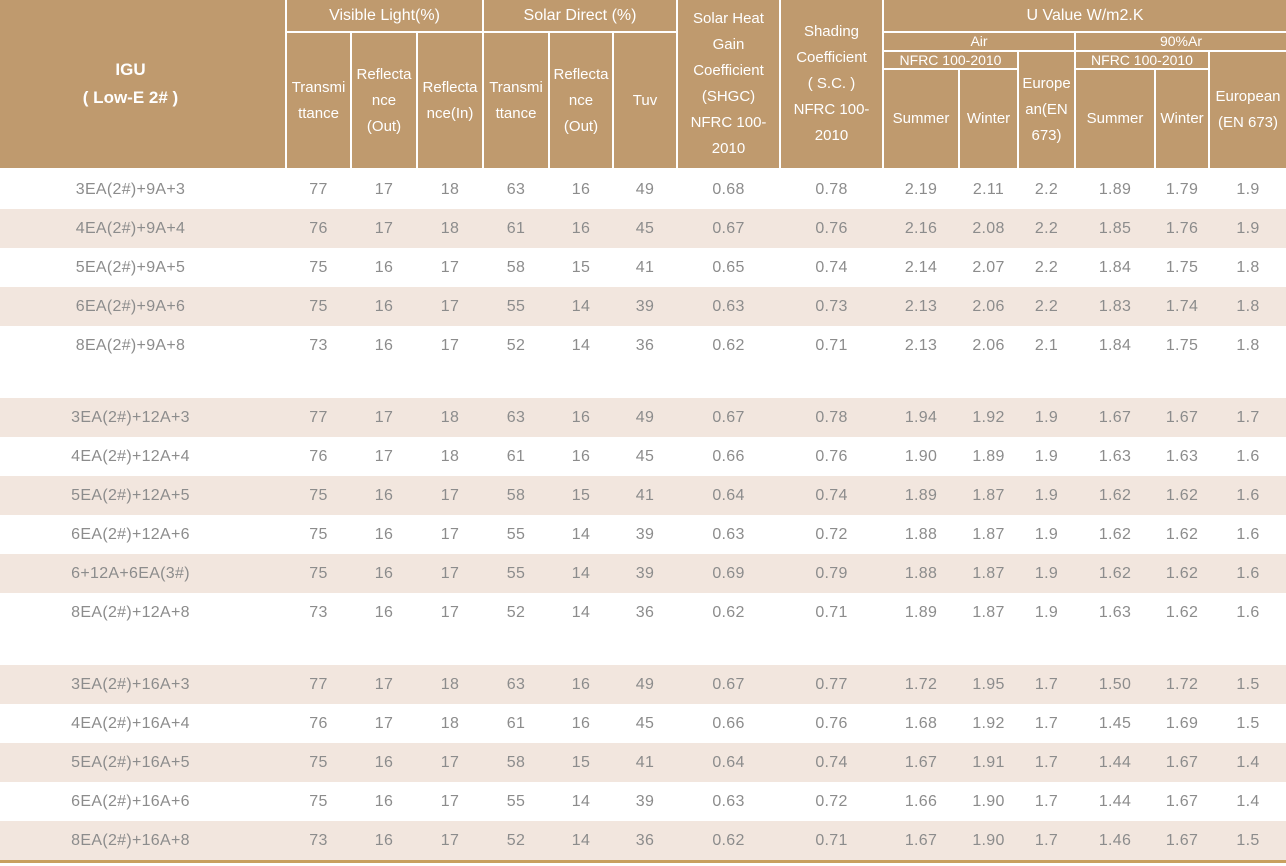 The image size is (1286, 866). What do you see at coordinates (988, 228) in the screenshot?
I see `value-cell: 2.08` at bounding box center [988, 228].